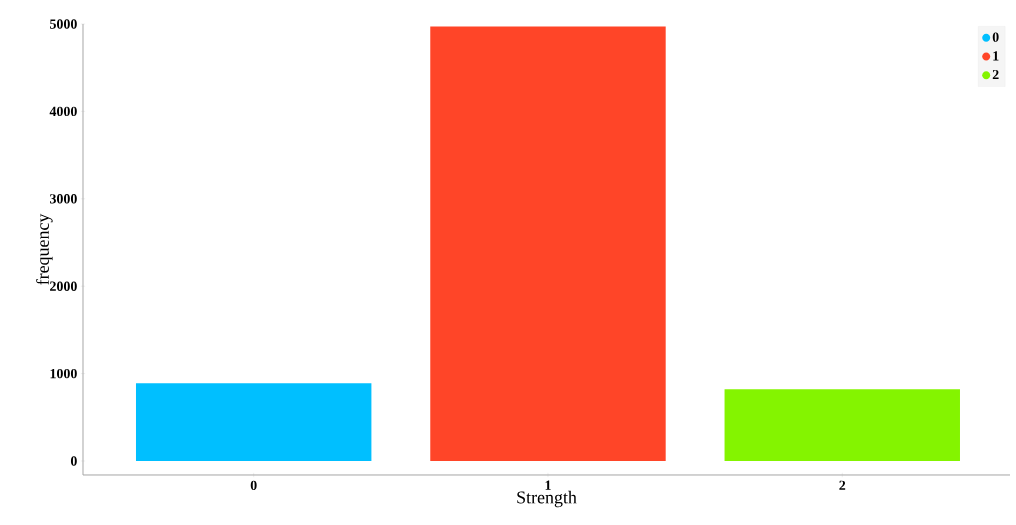 Image resolution: width=1016 pixels, height=525 pixels. Describe the element at coordinates (73, 461) in the screenshot. I see `y-tick-label: 0` at that location.